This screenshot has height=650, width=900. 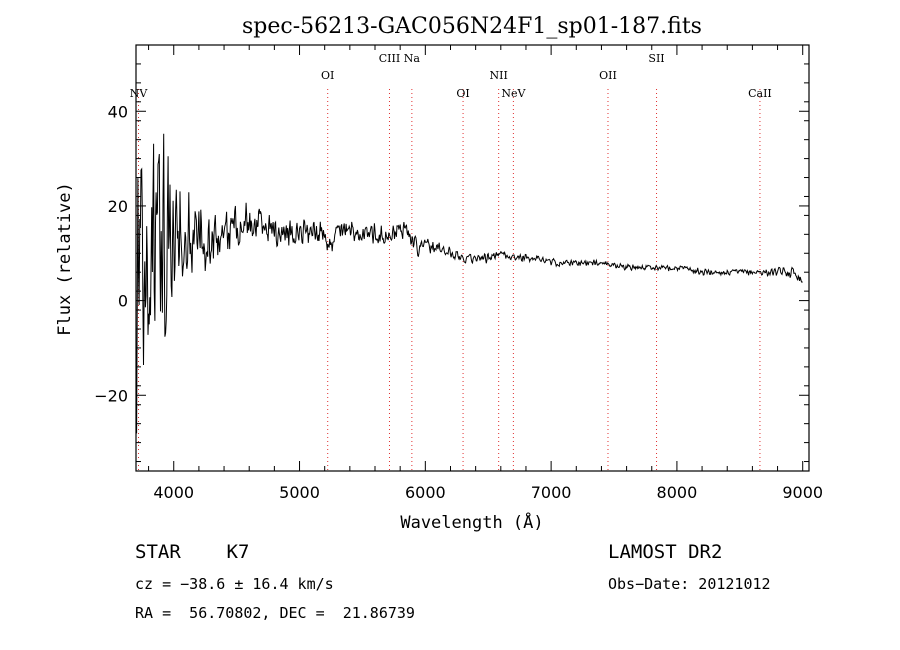 I want to click on x-tick-label: 4000, so click(x=173, y=492).